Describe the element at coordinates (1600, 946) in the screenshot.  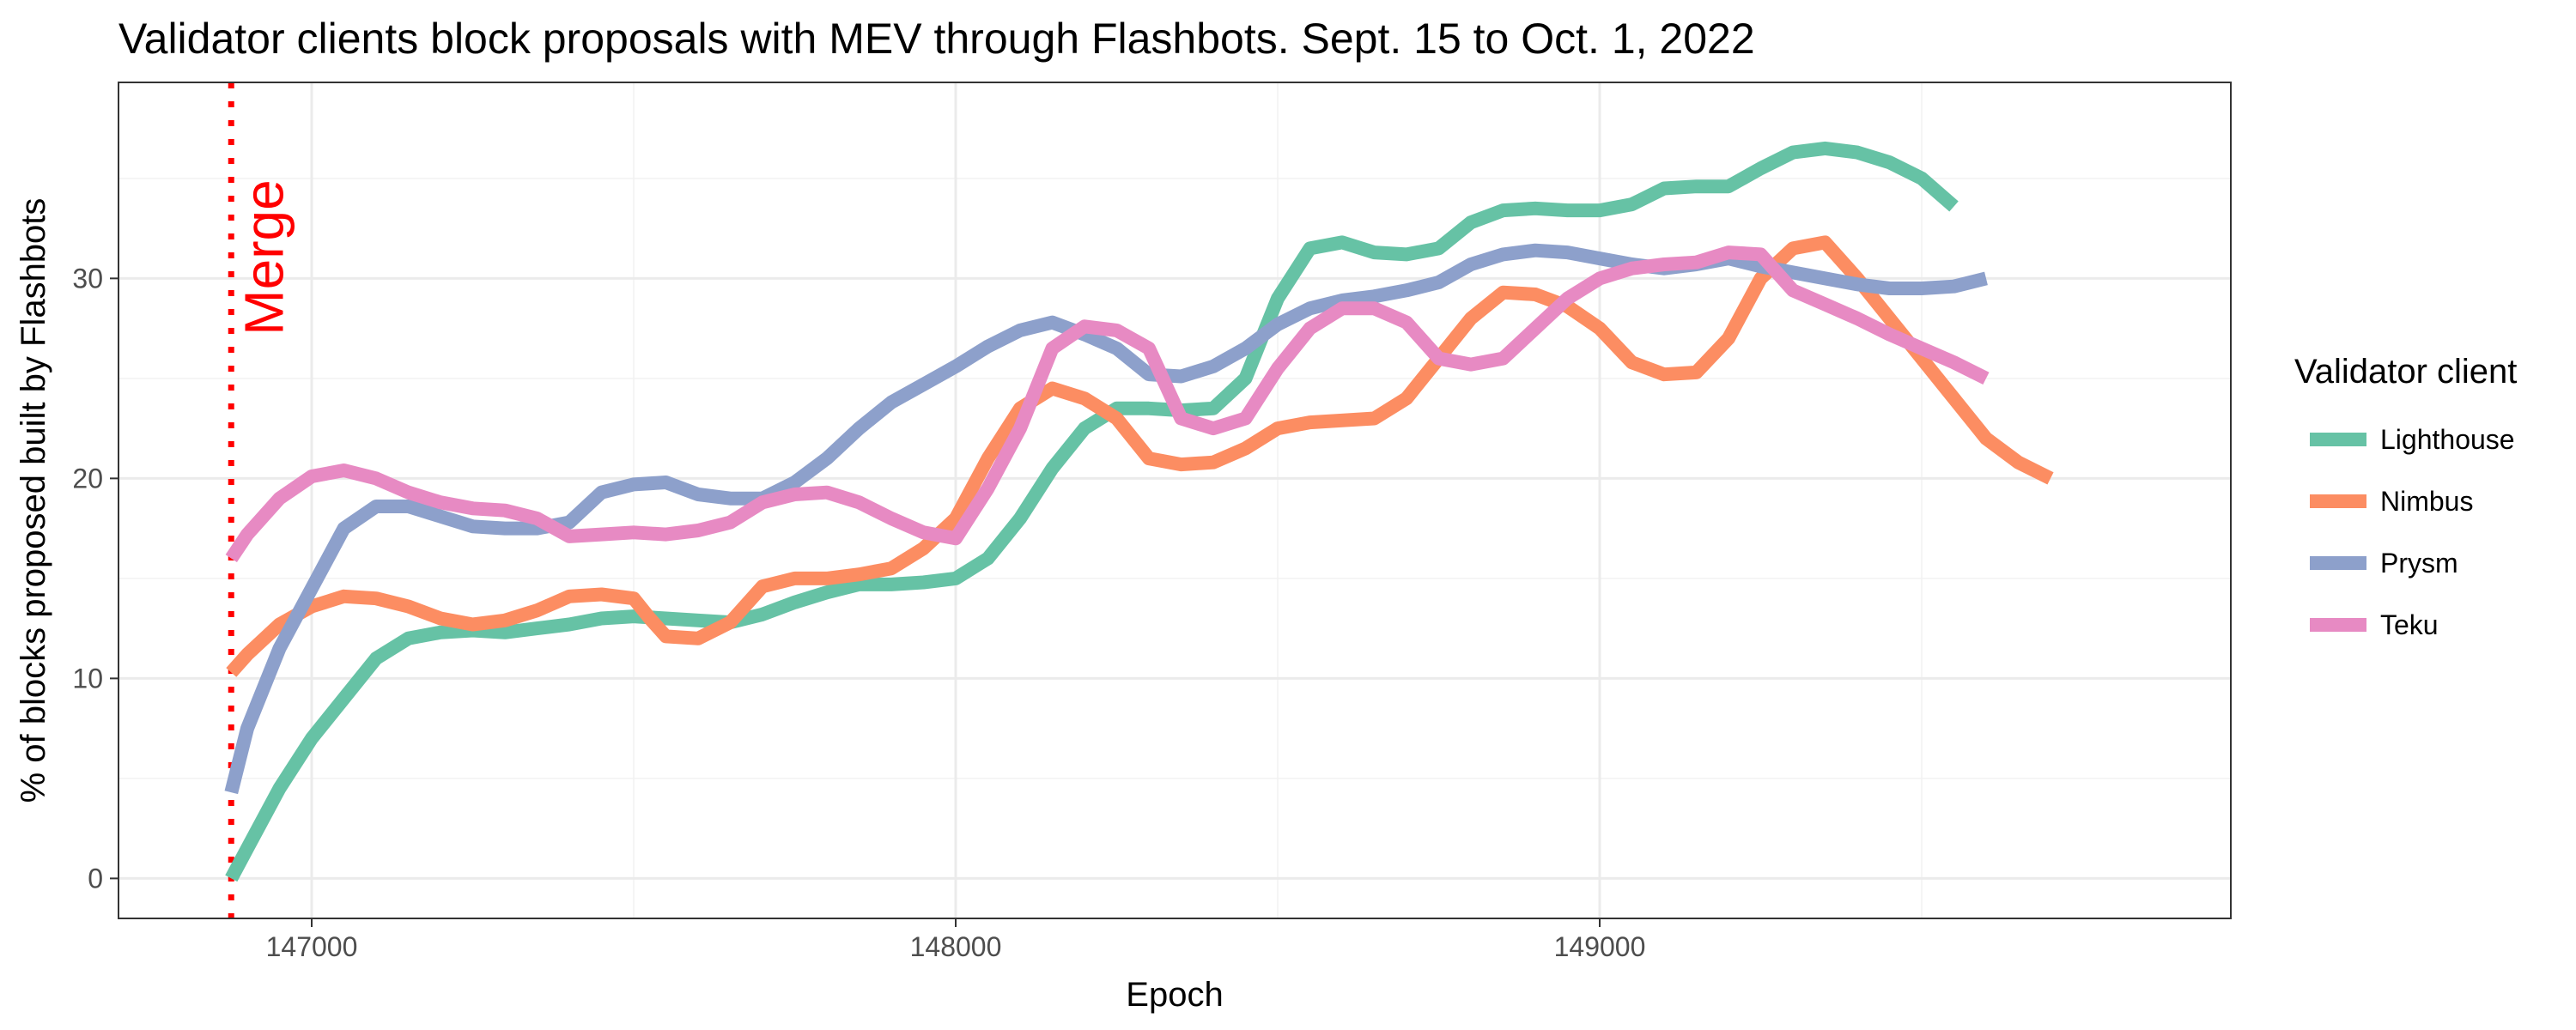
I see `x-tick-label: 149000` at that location.